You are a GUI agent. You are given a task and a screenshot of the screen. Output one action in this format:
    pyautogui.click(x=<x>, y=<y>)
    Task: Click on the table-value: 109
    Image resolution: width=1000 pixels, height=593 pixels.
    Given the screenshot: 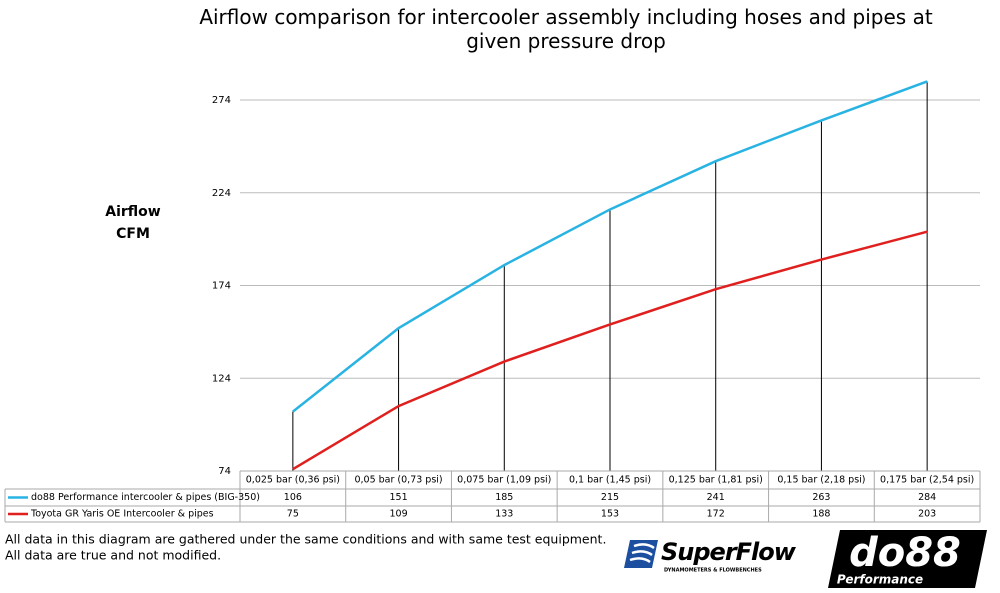 What is the action you would take?
    pyautogui.click(x=399, y=514)
    